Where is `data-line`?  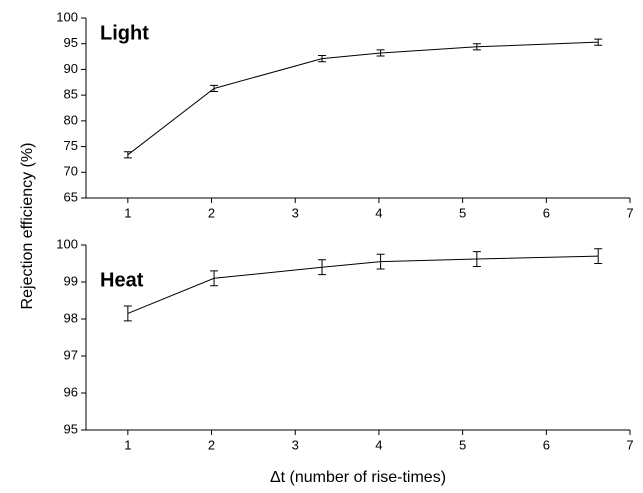 data-line is located at coordinates (363, 284).